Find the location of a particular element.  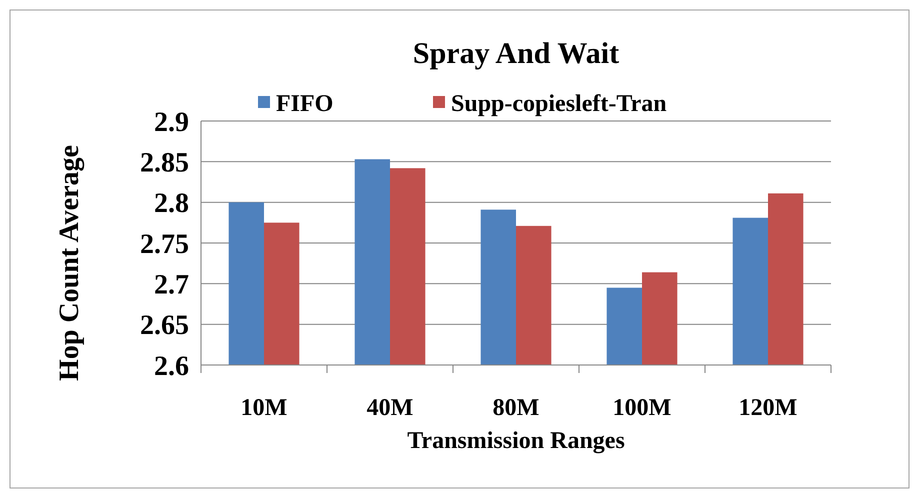

y-axis-title: Hop Count Average is located at coordinates (69, 263).